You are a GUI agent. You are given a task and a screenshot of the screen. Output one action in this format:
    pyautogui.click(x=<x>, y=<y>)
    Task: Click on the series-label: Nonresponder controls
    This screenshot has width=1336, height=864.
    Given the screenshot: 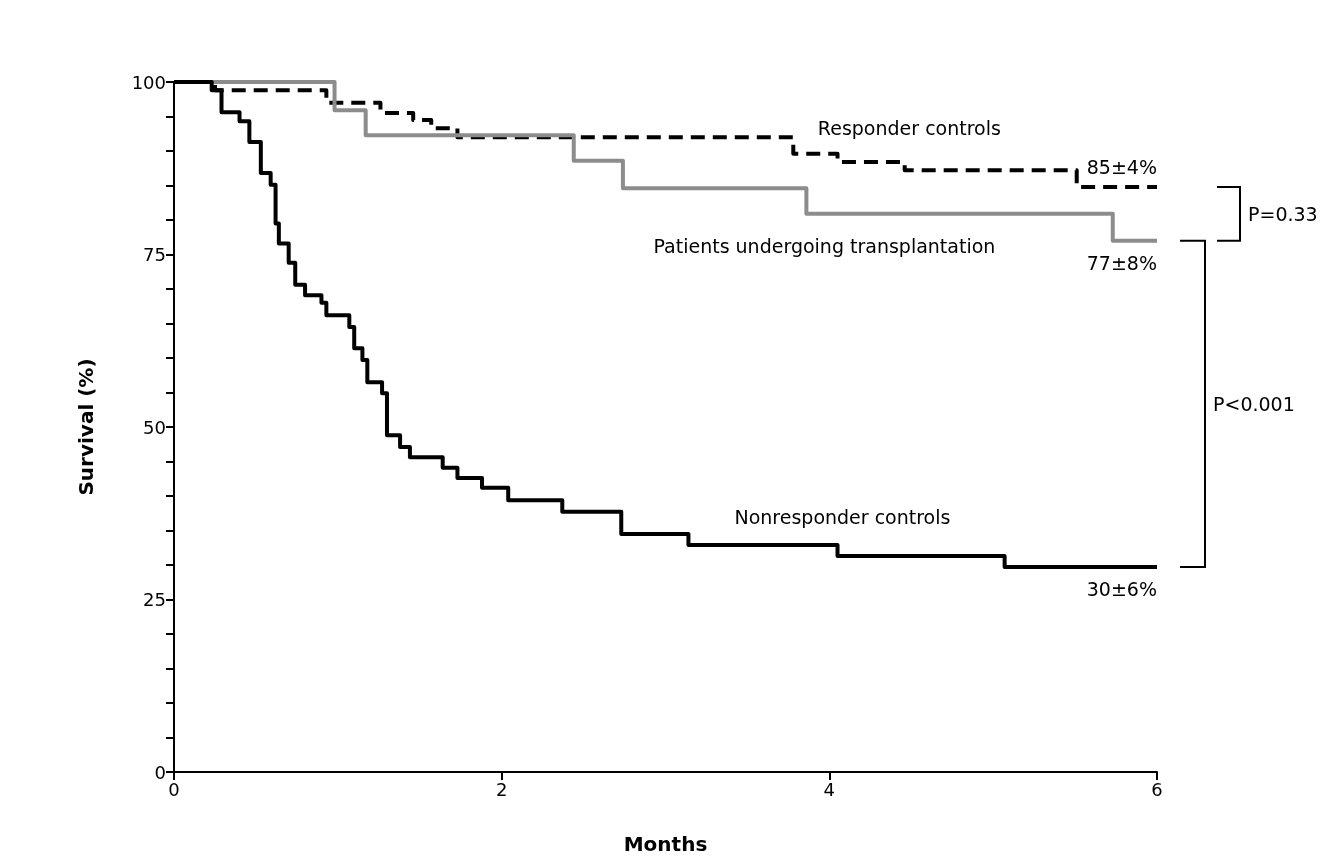 What is the action you would take?
    pyautogui.click(x=842, y=516)
    